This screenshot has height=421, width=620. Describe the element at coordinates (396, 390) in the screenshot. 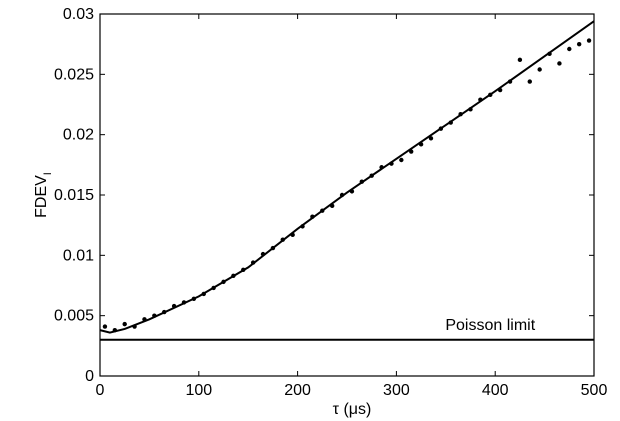

I see `x-tick-label: 300` at that location.